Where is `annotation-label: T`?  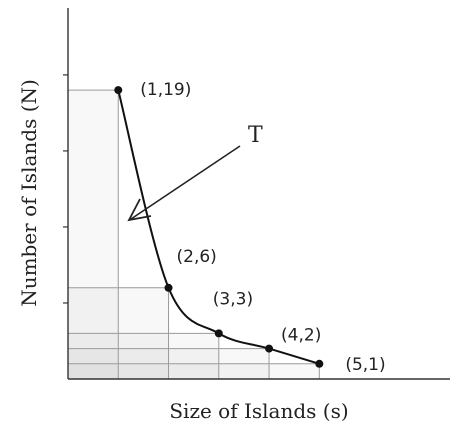 annotation-label: T is located at coordinates (255, 135).